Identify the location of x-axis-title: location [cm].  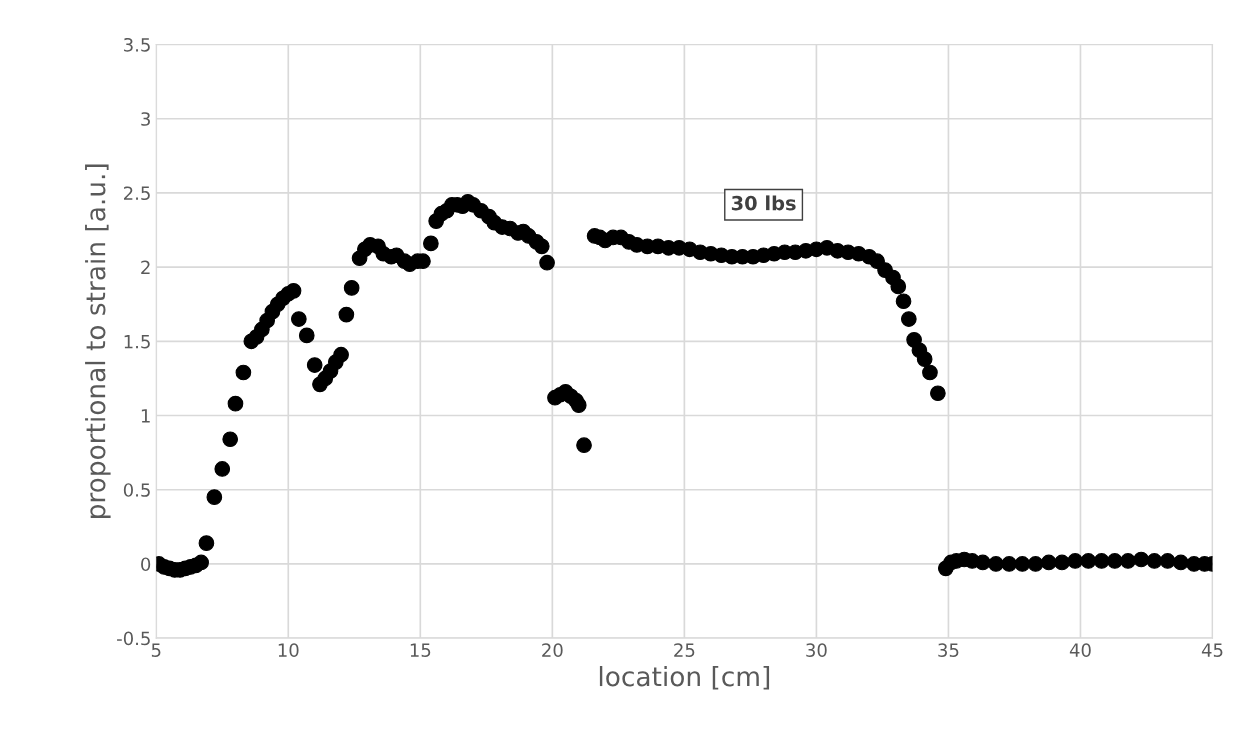
(684, 678).